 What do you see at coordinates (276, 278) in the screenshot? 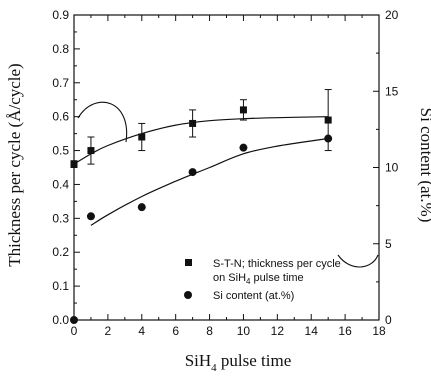
I see `legend-label-1b-tail: pulse time` at bounding box center [276, 278].